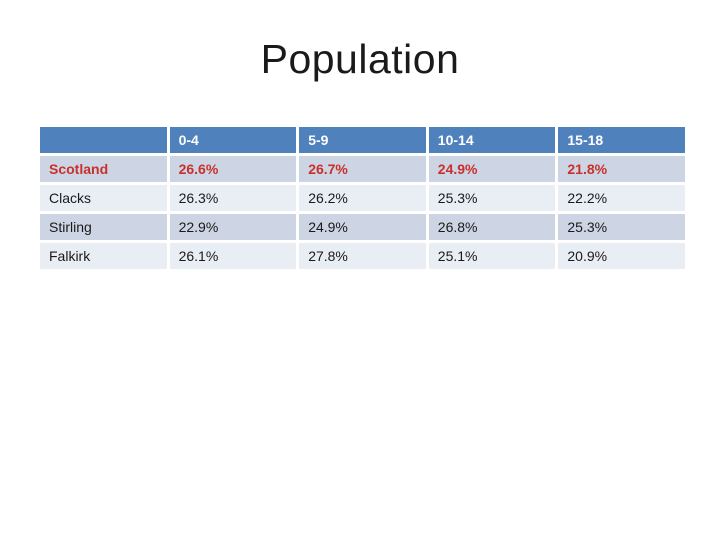 This screenshot has height=540, width=720. Describe the element at coordinates (233, 198) in the screenshot. I see `data-cell: 26.3%` at that location.